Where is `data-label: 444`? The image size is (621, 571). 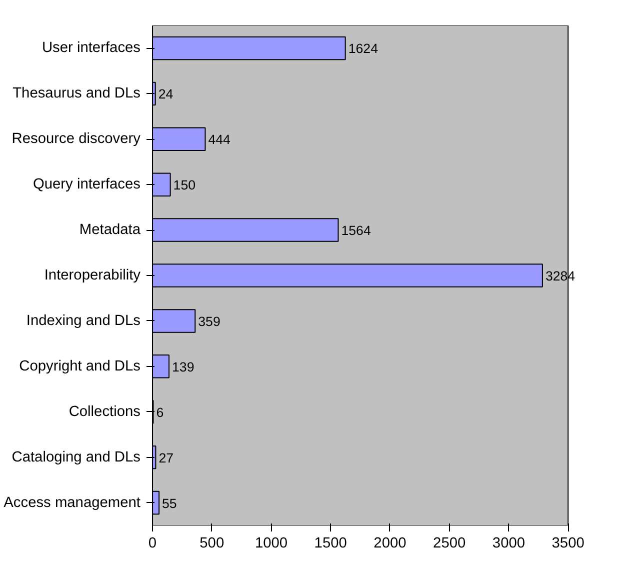
data-label: 444 is located at coordinates (220, 140).